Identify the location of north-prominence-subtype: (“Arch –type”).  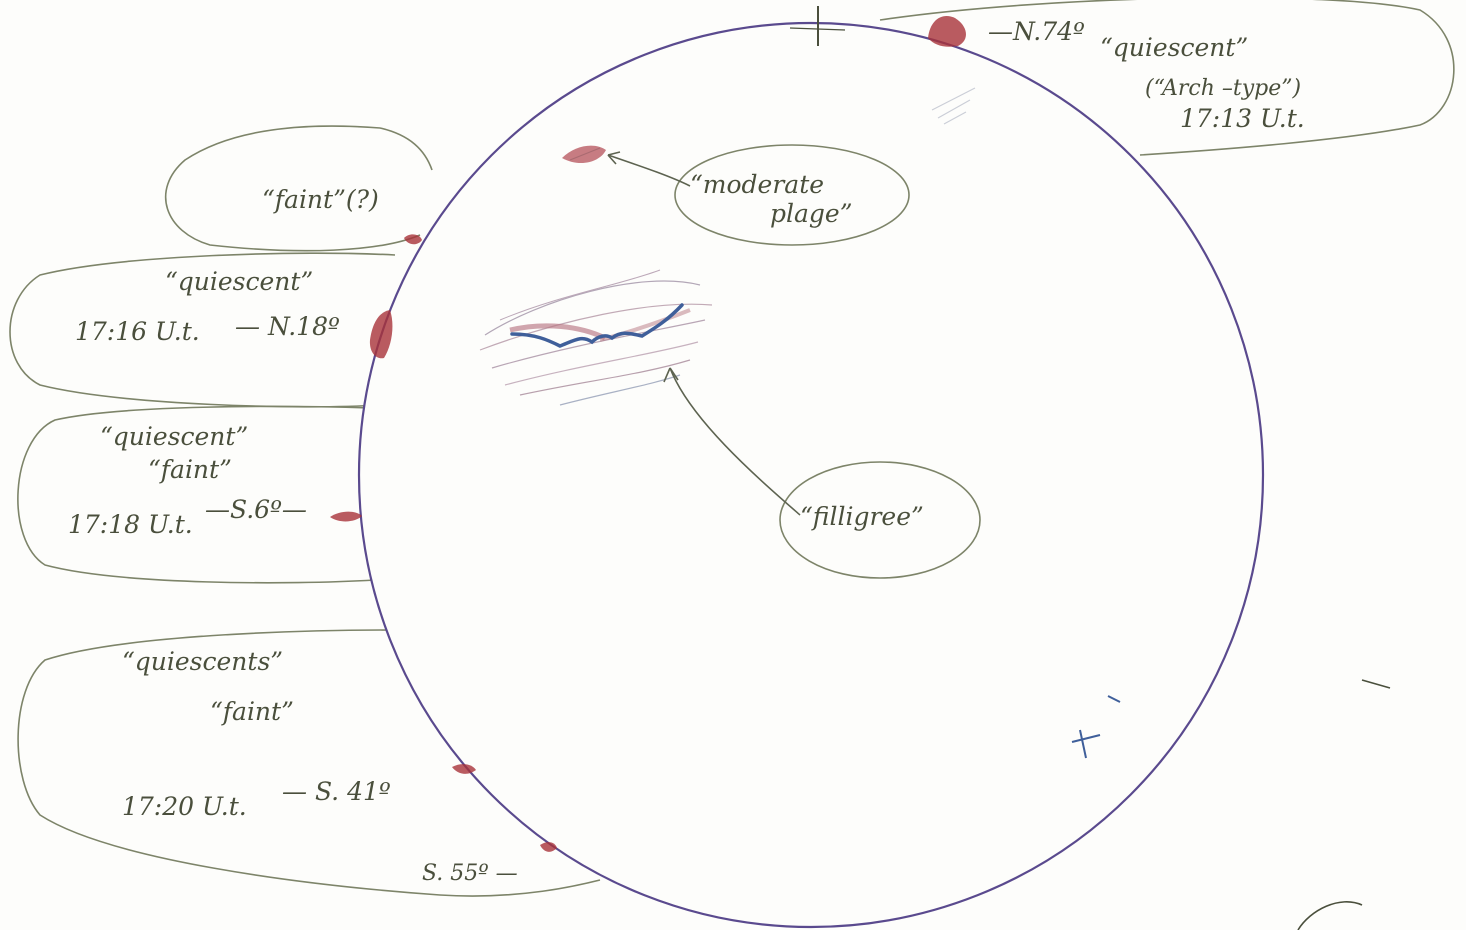
(1223, 88).